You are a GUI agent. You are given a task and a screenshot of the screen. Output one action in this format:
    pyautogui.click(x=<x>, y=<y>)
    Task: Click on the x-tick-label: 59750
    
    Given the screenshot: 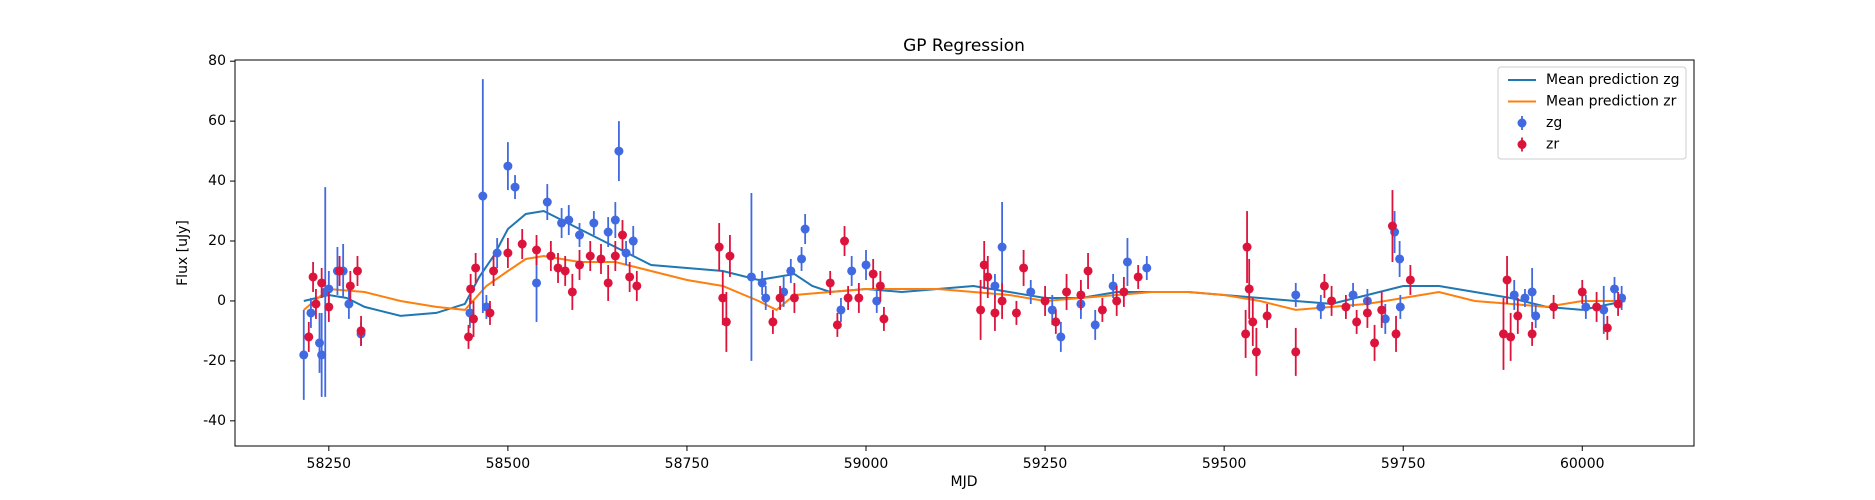 What is the action you would take?
    pyautogui.click(x=1403, y=464)
    